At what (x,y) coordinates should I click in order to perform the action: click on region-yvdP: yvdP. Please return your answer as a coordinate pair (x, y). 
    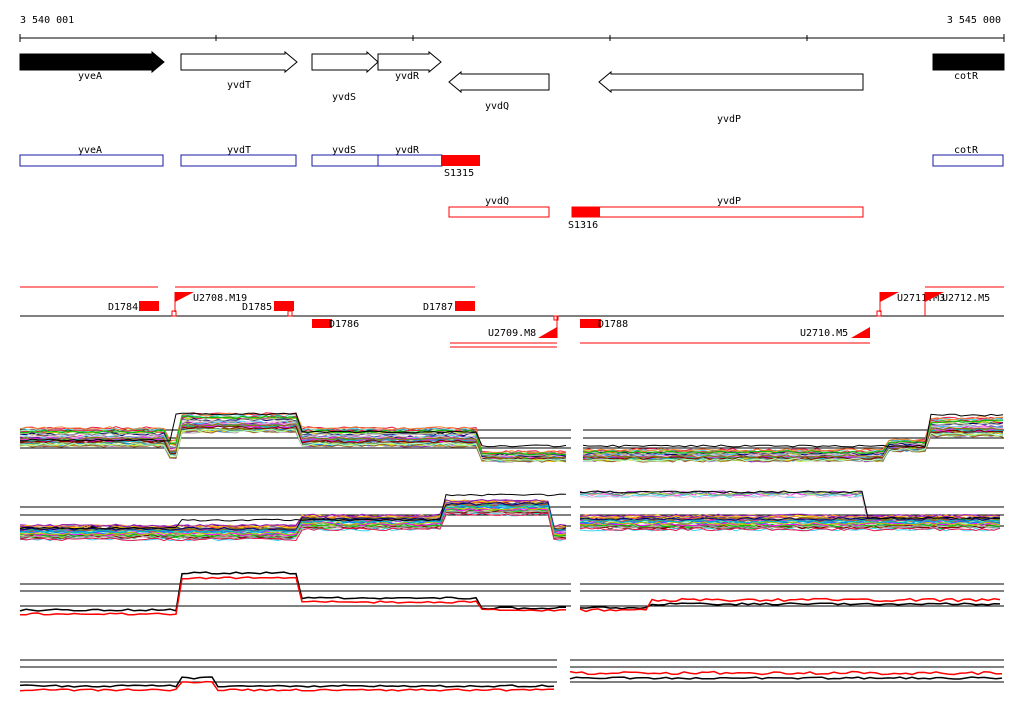
    Looking at the image, I should click on (717, 207).